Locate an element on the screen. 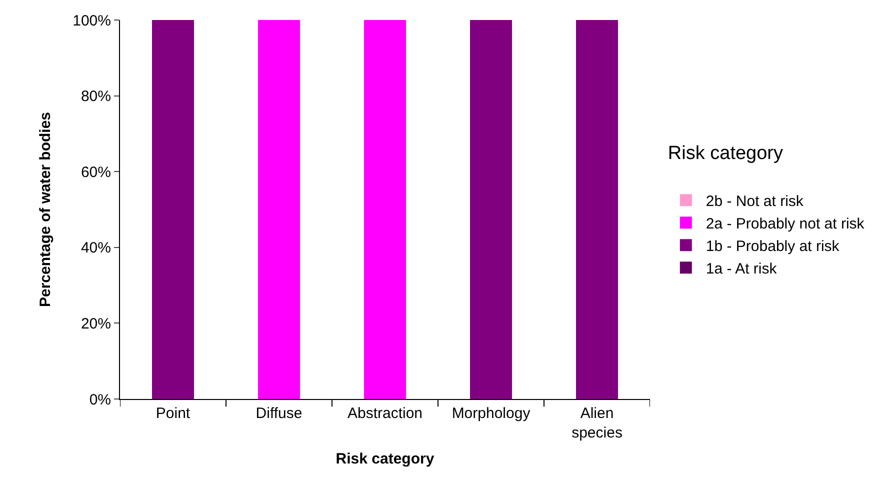 Image resolution: width=882 pixels, height=499 pixels. x-tick-label: Abstraction is located at coordinates (385, 413).